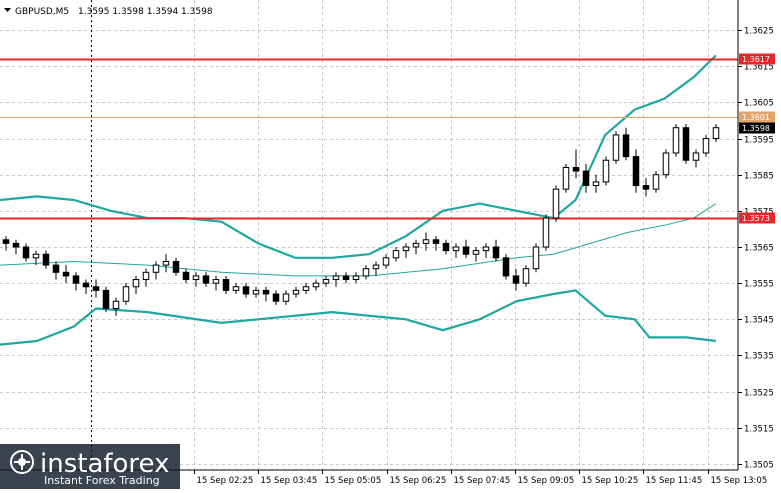  Describe the element at coordinates (546, 481) in the screenshot. I see `time-tick-label: 15 Sep 09:05` at that location.